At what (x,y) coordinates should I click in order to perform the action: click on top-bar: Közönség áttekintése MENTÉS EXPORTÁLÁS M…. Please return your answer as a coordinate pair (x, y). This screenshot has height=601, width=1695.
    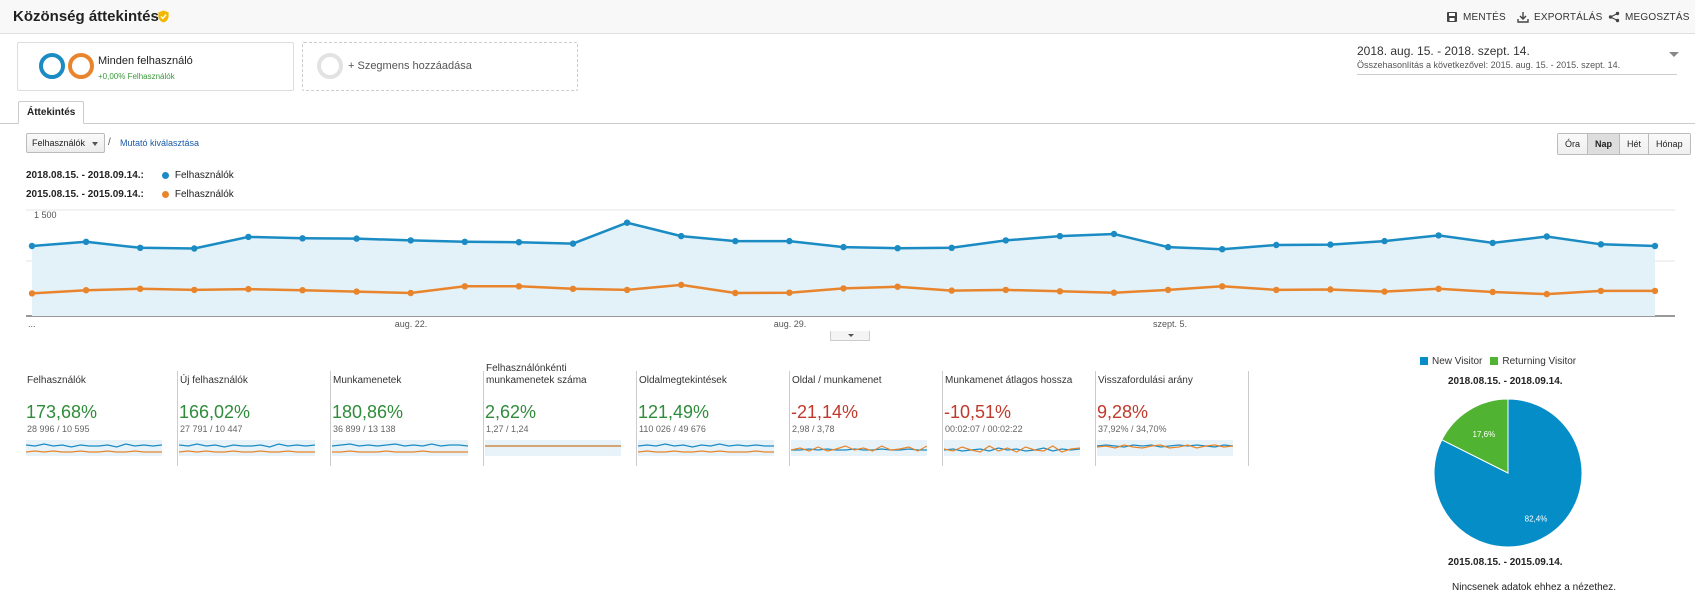
    Looking at the image, I should click on (847, 17).